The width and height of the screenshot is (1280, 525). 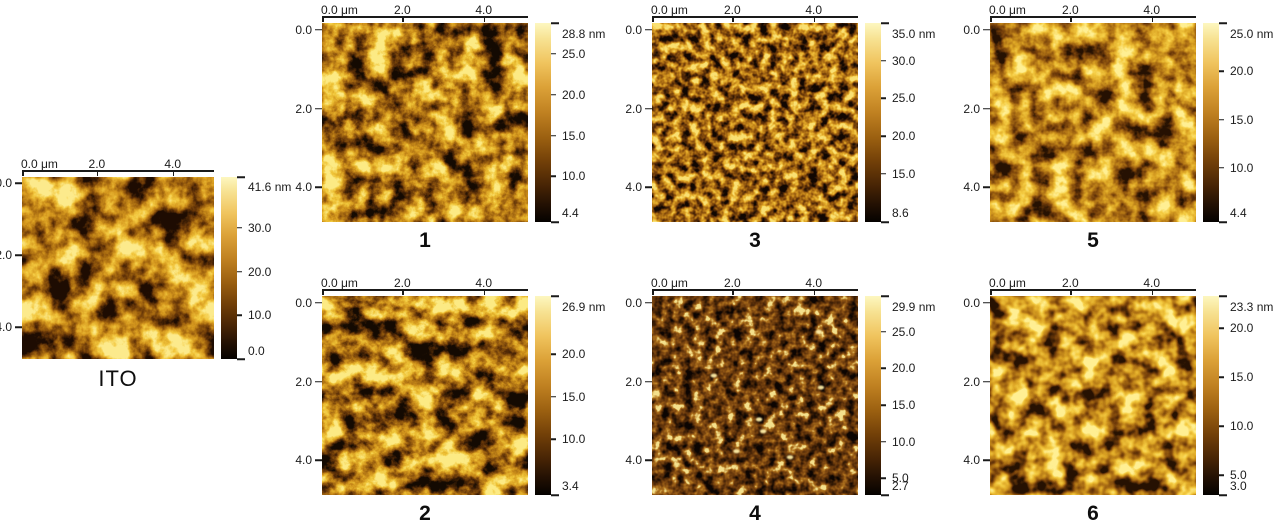 What do you see at coordinates (901, 395) in the screenshot?
I see `colorbar: 29.9 nm 25.0 20.0 15.0 10.0 5.0 2.7` at bounding box center [901, 395].